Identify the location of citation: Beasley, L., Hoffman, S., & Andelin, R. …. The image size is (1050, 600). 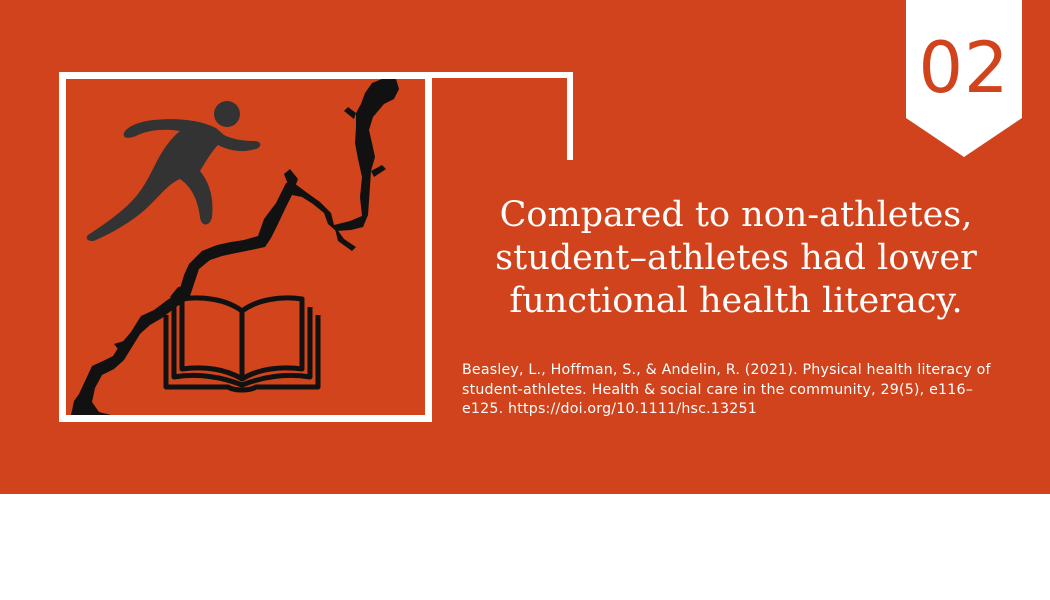
(726, 389).